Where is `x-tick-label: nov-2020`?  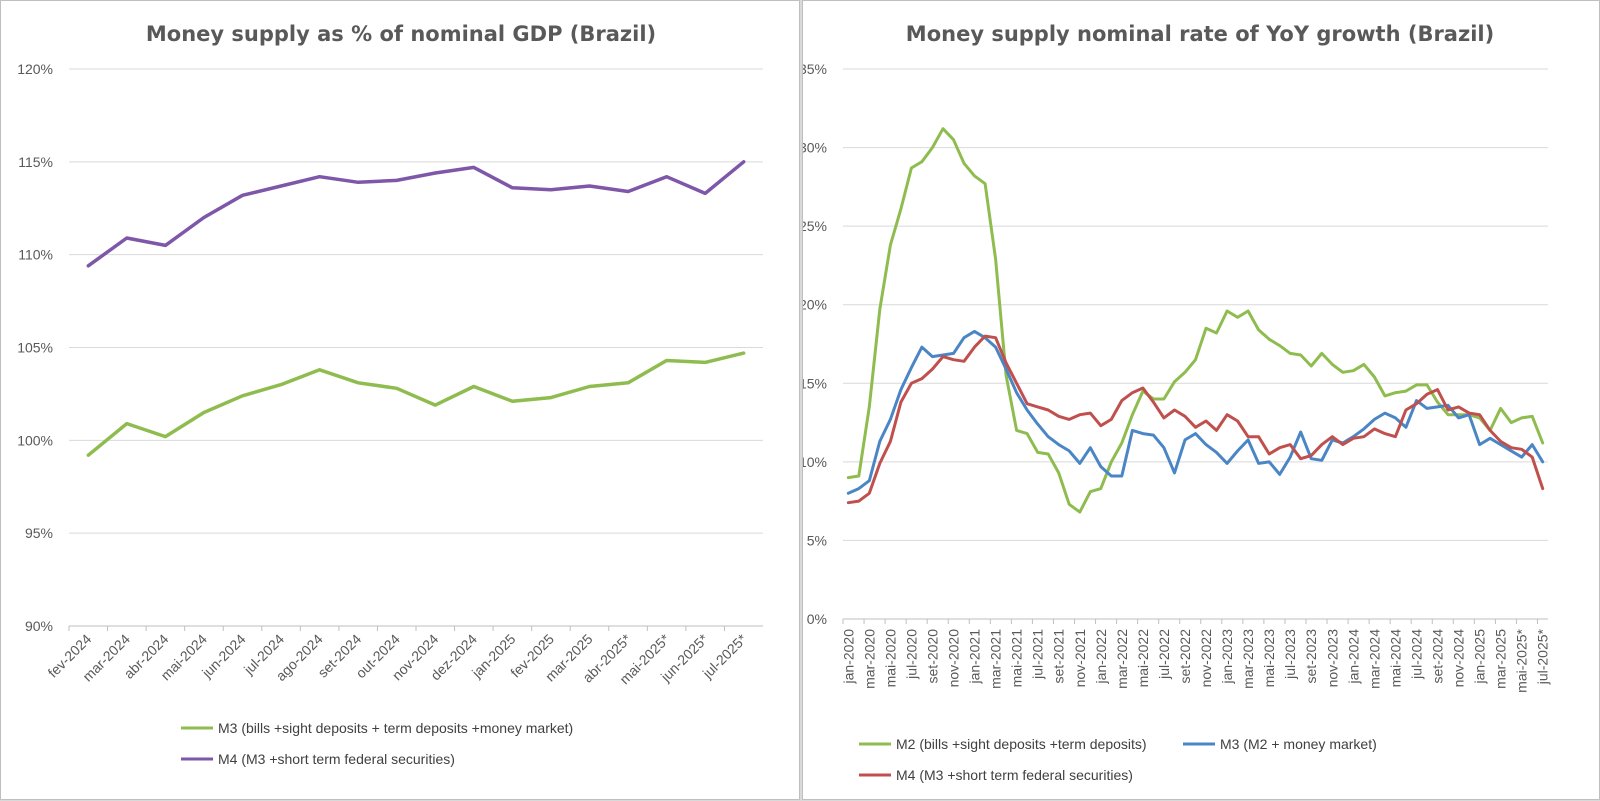 x-tick-label: nov-2020 is located at coordinates (953, 658).